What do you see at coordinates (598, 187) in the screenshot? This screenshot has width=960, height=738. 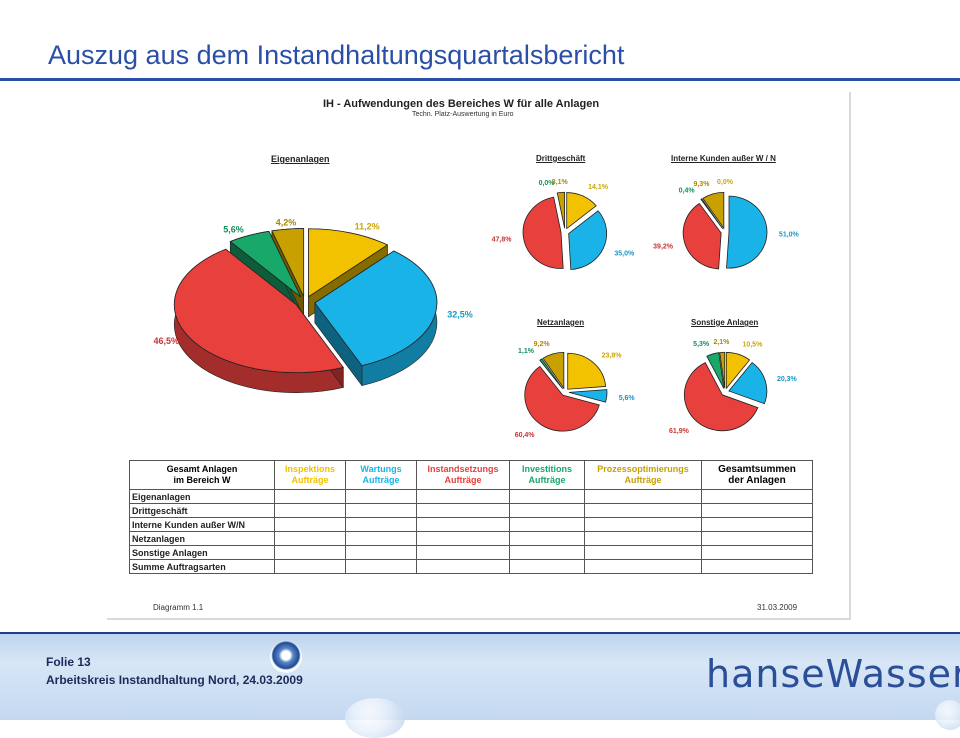 I see `pie-slice-label: 14,1%` at bounding box center [598, 187].